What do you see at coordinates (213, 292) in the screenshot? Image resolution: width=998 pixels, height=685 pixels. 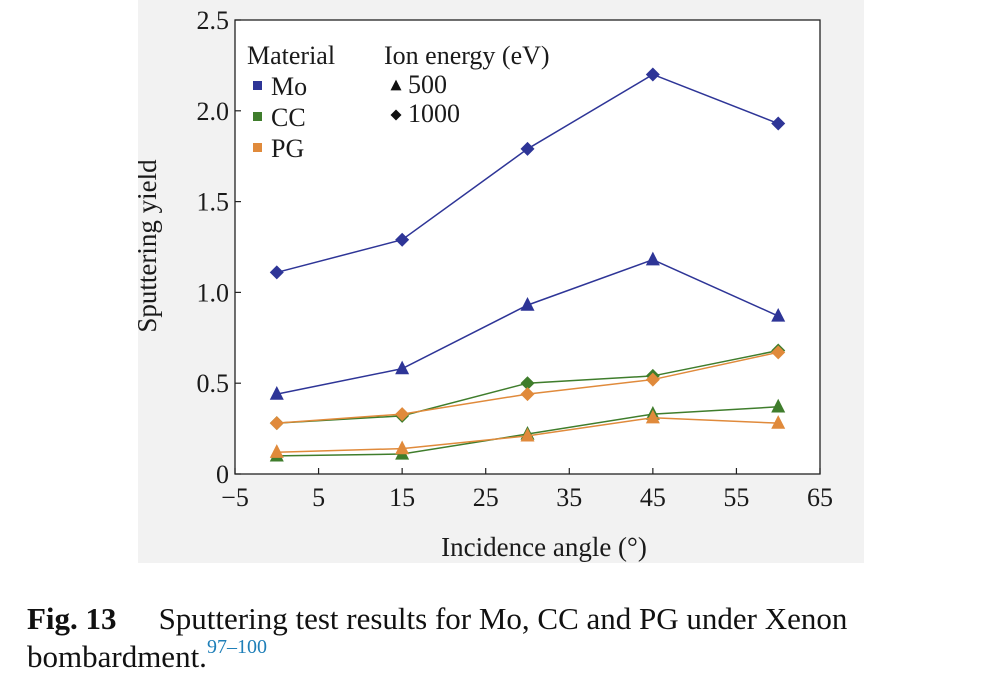 I see `y-tick-label: 1.0` at bounding box center [213, 292].